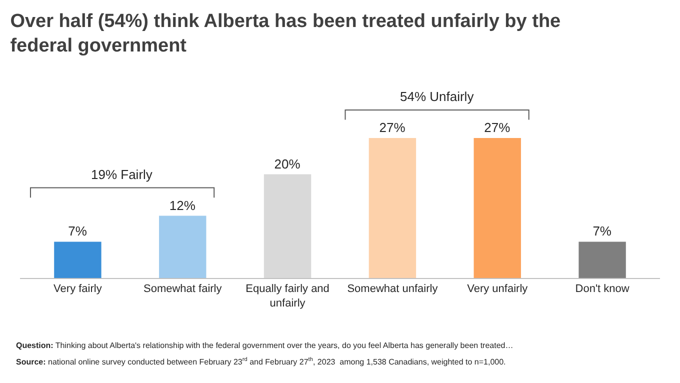 The image size is (680, 383). I want to click on x-tick-label: Equally fairly and unfairly, so click(288, 296).